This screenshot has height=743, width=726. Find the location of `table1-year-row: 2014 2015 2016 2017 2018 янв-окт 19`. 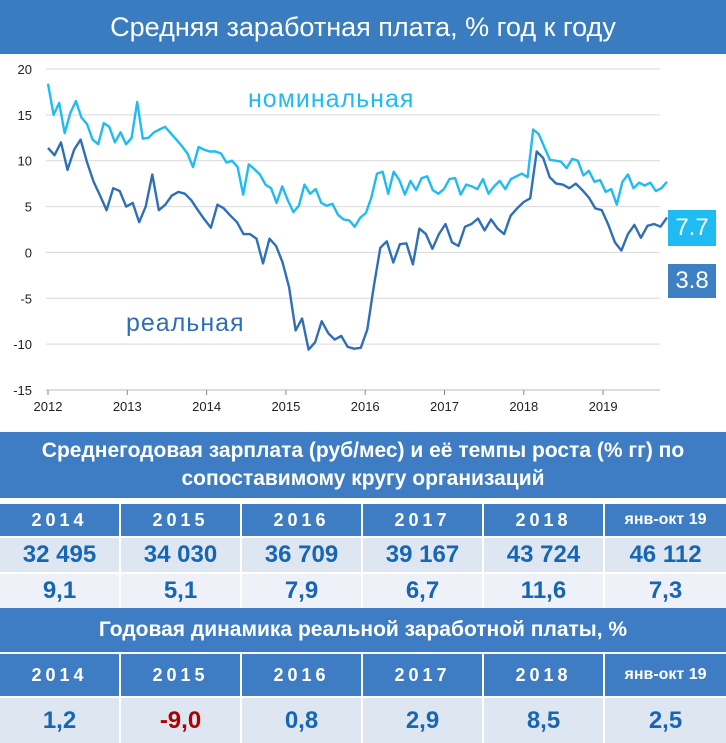

table1-year-row: 2014 2015 2016 2017 2018 янв-окт 19 is located at coordinates (363, 520).